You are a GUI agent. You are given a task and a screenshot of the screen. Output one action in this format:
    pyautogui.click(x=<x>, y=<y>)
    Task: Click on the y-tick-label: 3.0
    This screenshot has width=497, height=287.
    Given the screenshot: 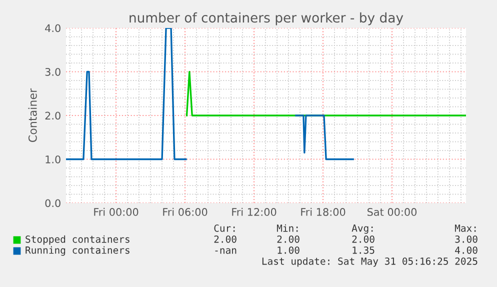 What is the action you would take?
    pyautogui.click(x=52, y=72)
    